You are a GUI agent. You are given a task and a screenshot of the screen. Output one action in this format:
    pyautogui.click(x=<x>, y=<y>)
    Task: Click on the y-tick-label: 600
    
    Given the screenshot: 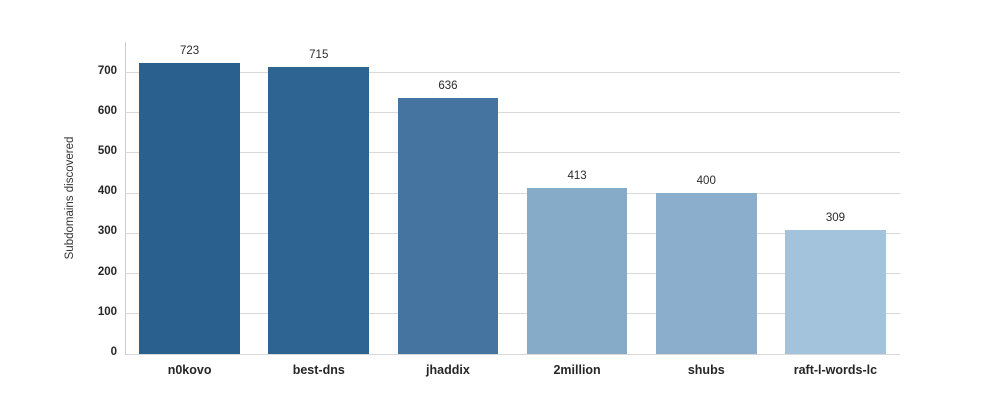 What is the action you would take?
    pyautogui.click(x=107, y=110)
    